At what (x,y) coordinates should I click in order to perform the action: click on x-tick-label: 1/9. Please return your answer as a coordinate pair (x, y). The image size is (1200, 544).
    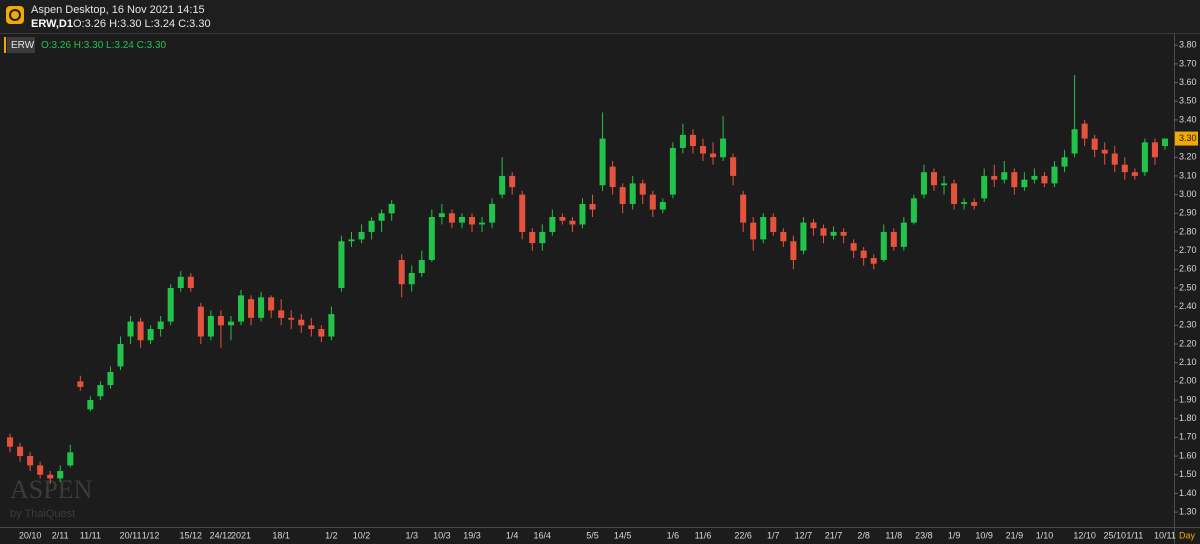
    Looking at the image, I should click on (954, 535).